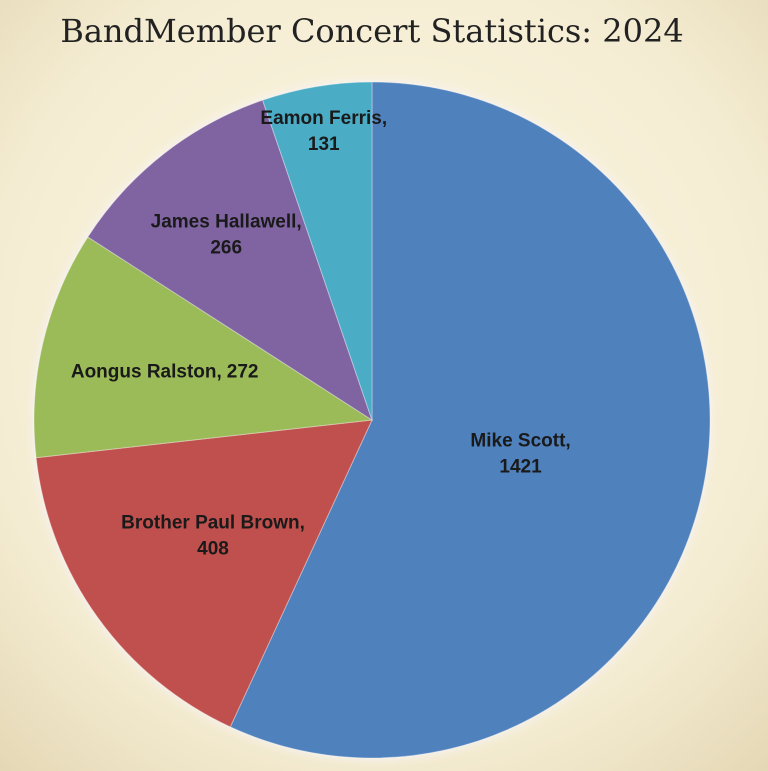 This screenshot has height=771, width=768. What do you see at coordinates (146, 371) in the screenshot?
I see `data-label-name: Aongus Ralston,` at bounding box center [146, 371].